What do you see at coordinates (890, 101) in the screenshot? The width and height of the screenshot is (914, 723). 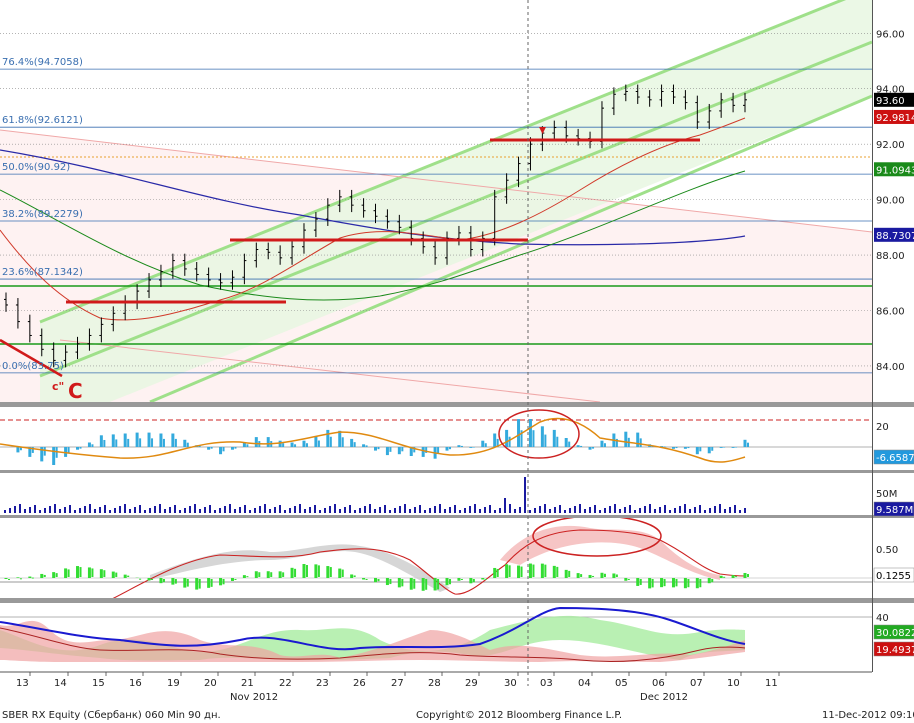 I see `value-tag-text: 93.60` at bounding box center [890, 101].